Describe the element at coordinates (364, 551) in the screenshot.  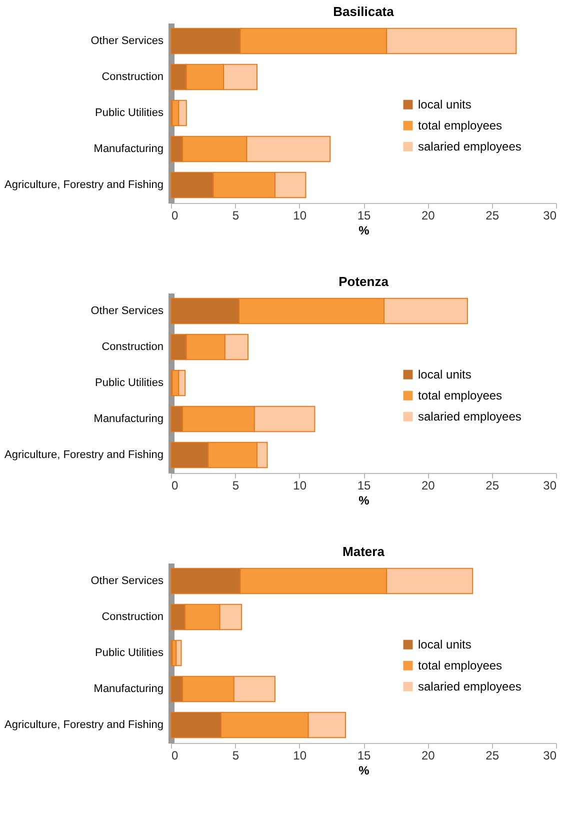
I see `chart-title: Matera` at that location.